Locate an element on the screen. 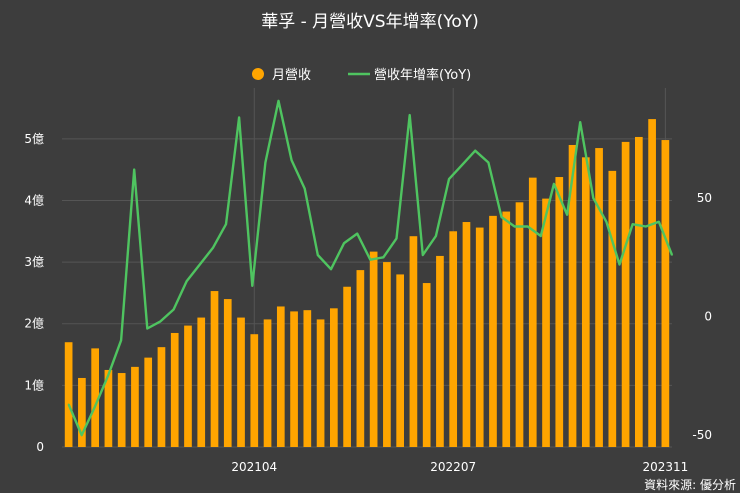  y-left-tick-label: 5億 is located at coordinates (34, 139).